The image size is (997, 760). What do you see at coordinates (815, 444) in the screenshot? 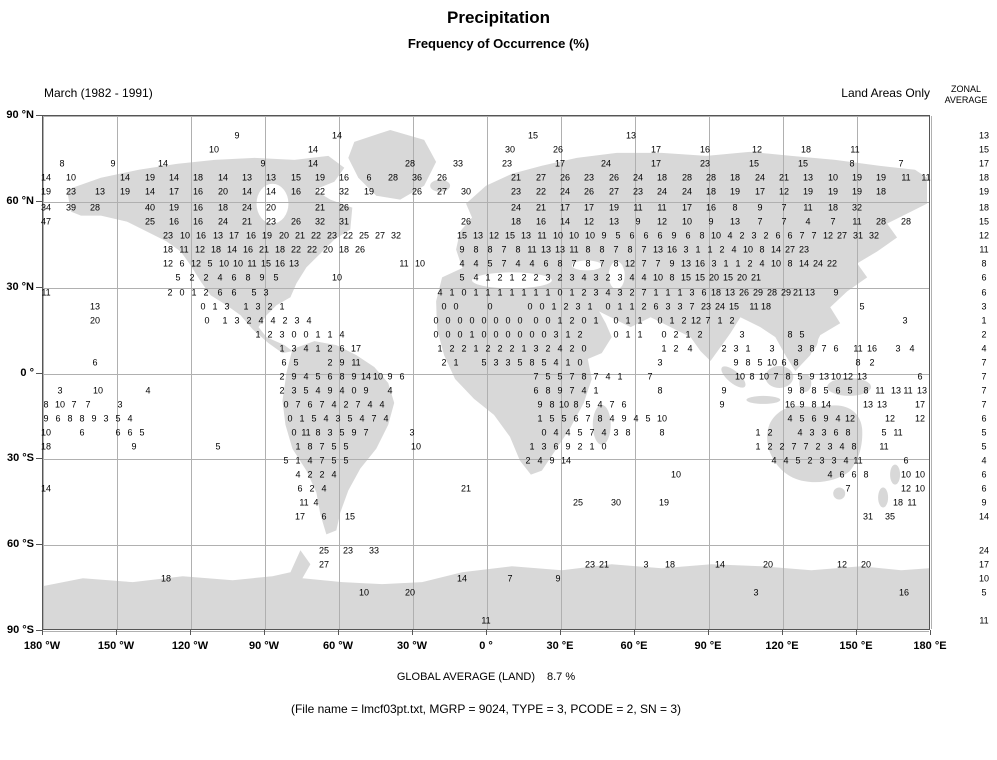
I see `continent-australia` at bounding box center [815, 444].